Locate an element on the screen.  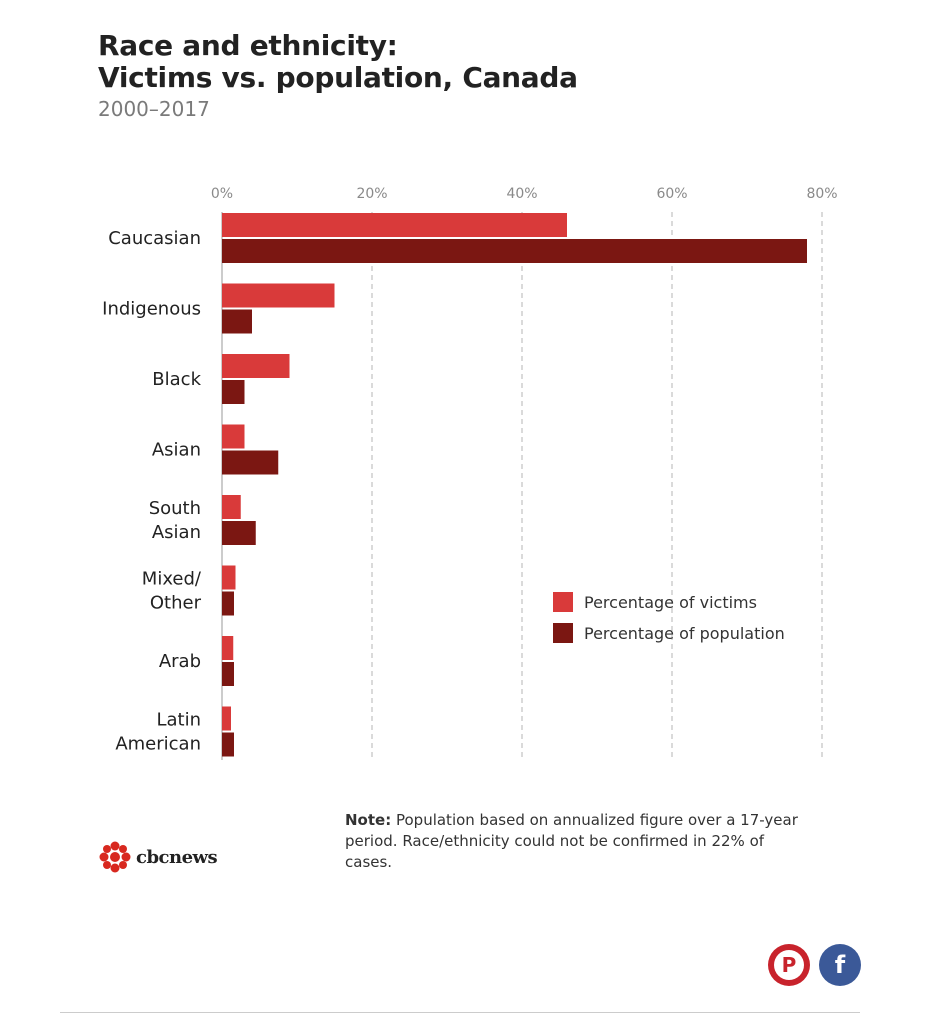
chart-subtitle: 2000–2017 is located at coordinates (154, 109).